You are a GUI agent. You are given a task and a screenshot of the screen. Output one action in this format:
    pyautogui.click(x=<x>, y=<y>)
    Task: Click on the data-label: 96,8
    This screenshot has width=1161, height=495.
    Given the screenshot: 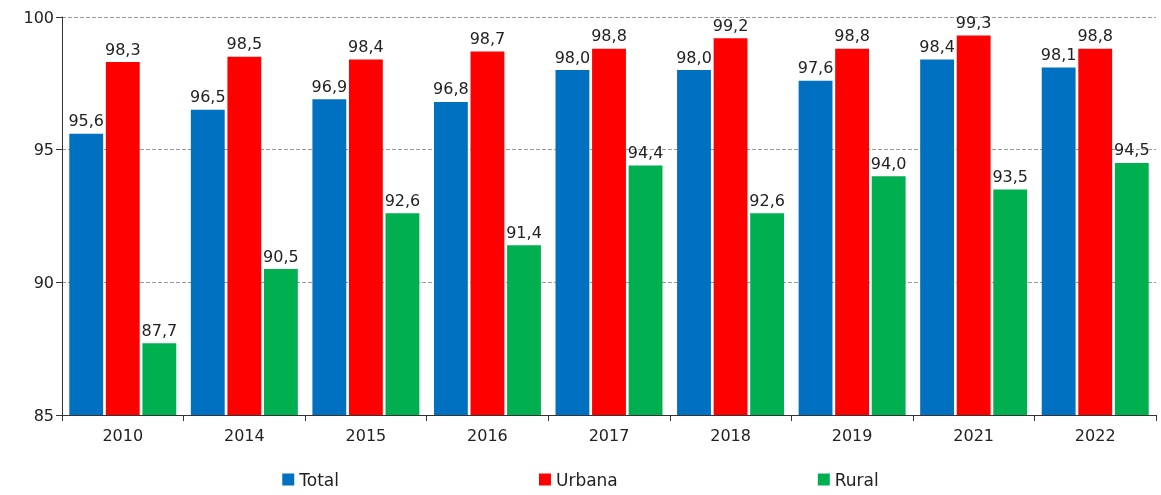 What is the action you would take?
    pyautogui.click(x=451, y=89)
    